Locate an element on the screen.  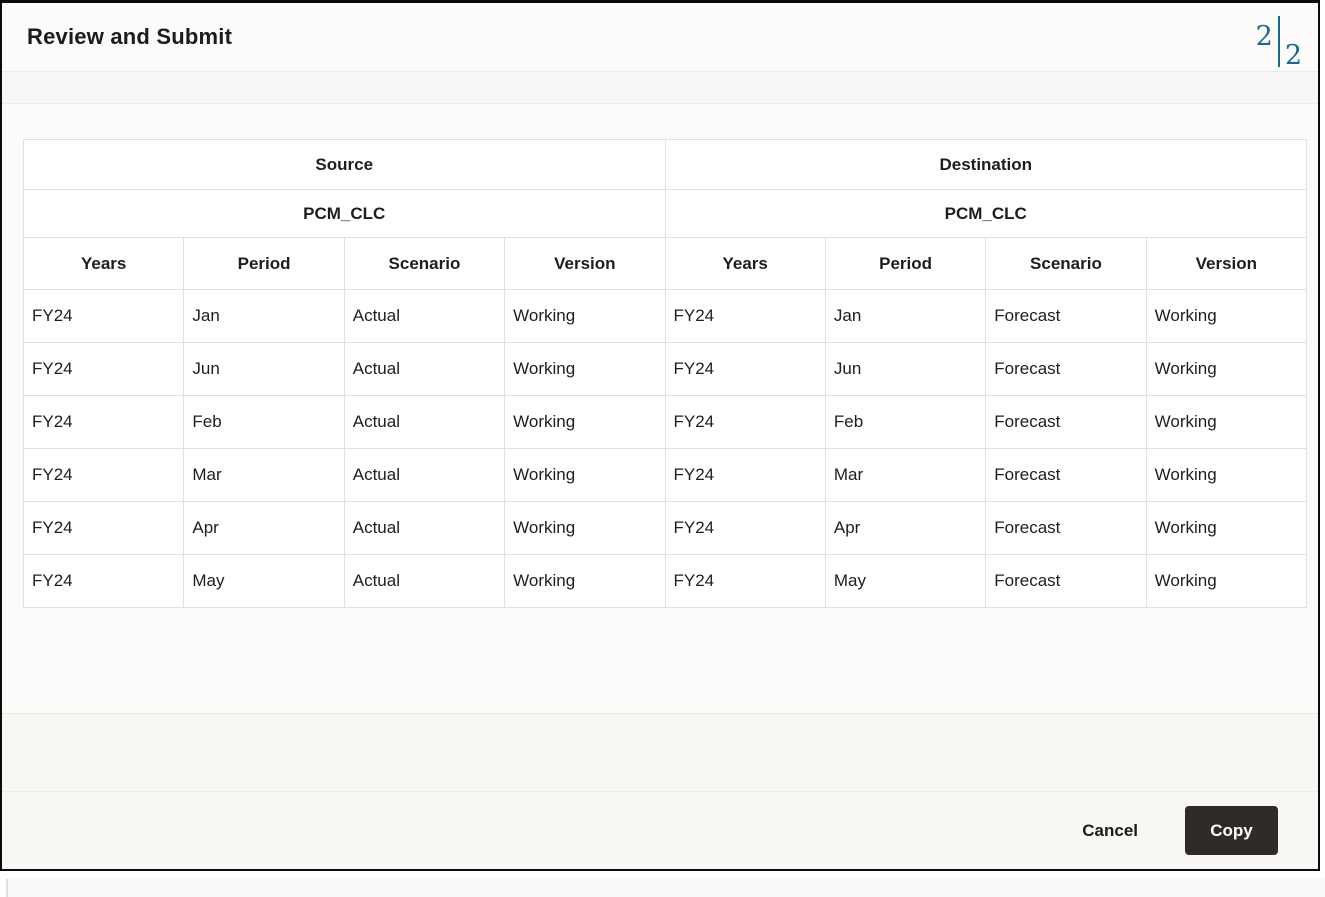
dialog-header: Review and Submit 2 2 is located at coordinates (660, 37).